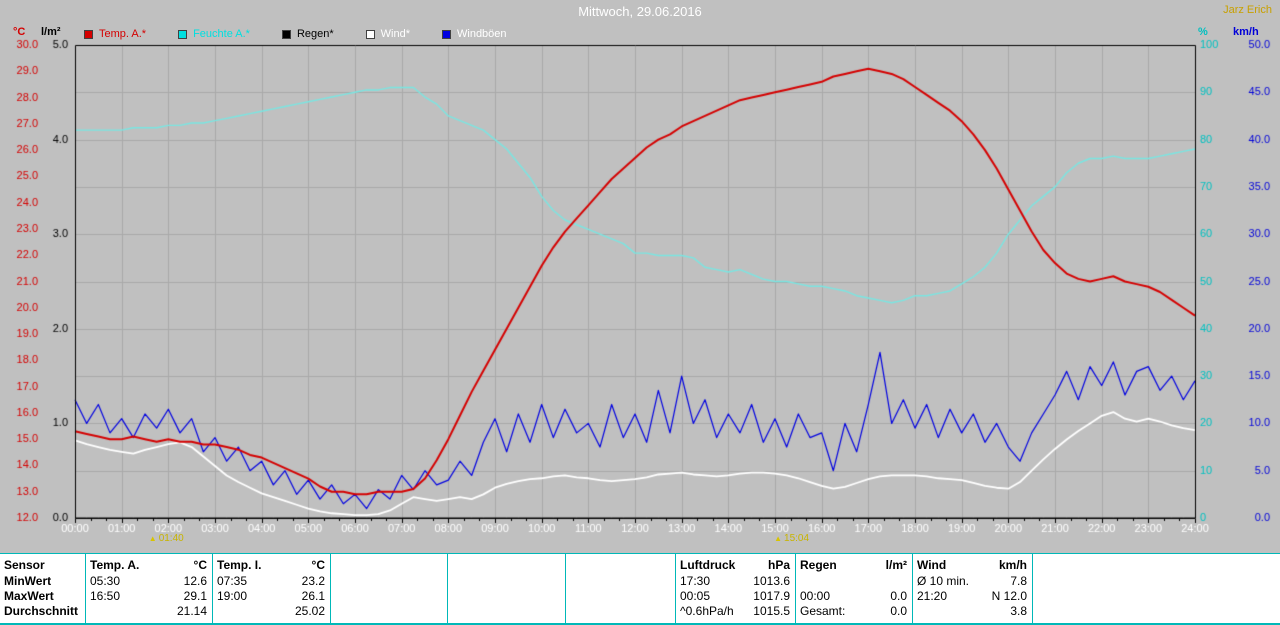  Describe the element at coordinates (823, 611) in the screenshot. I see `stats-time-rain: Gesamt:` at that location.